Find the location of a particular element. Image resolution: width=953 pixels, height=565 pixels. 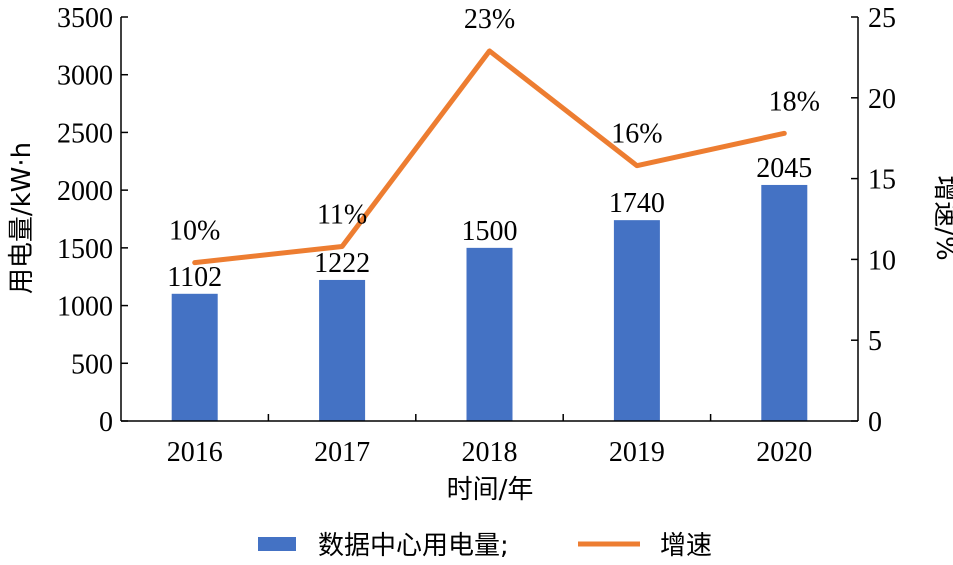

left-y-tick-label: 3000 is located at coordinates (85, 76).